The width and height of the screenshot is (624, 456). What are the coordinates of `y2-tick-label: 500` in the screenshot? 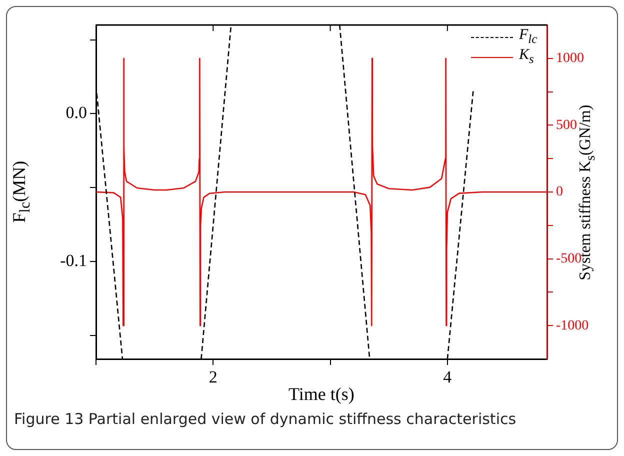 It's located at (566, 125).